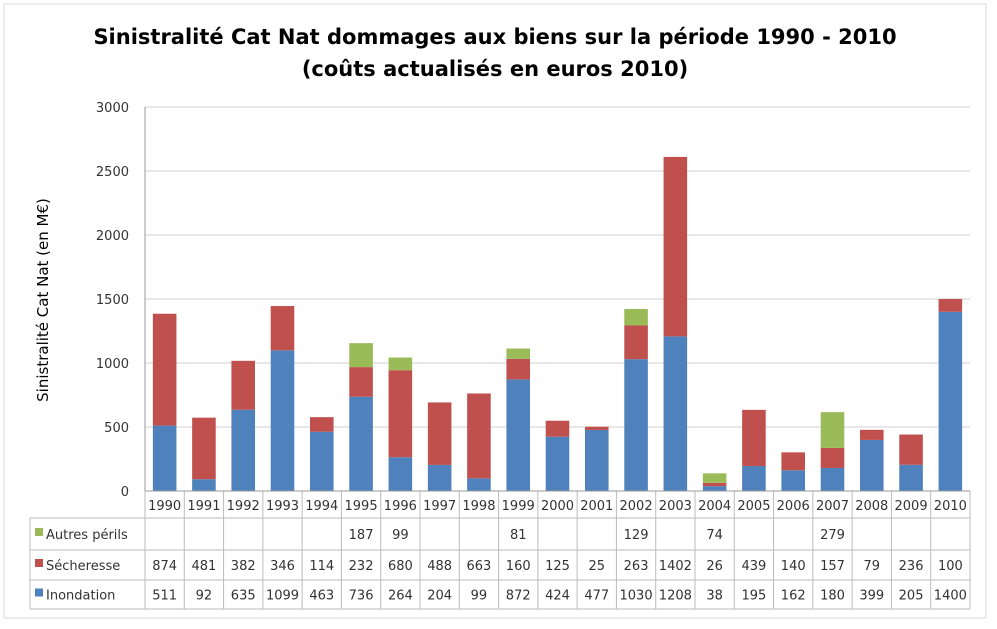 The height and width of the screenshot is (629, 997). Describe the element at coordinates (439, 596) in the screenshot. I see `data-label: 204` at that location.